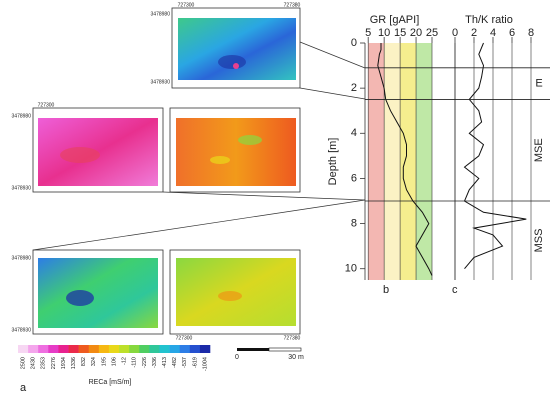 The image size is (550, 395). Describe the element at coordinates (54, 363) in the screenshot. I see `colorbar-label: 2276` at that location.